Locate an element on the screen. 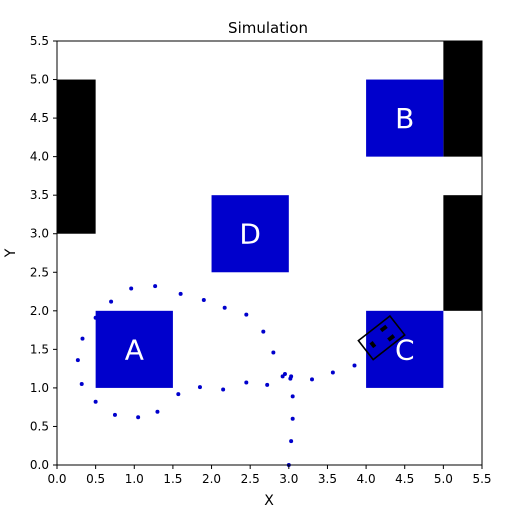 Image resolution: width=530 pixels, height=518 pixels. y-tick-label: 3.5 is located at coordinates (39, 195).